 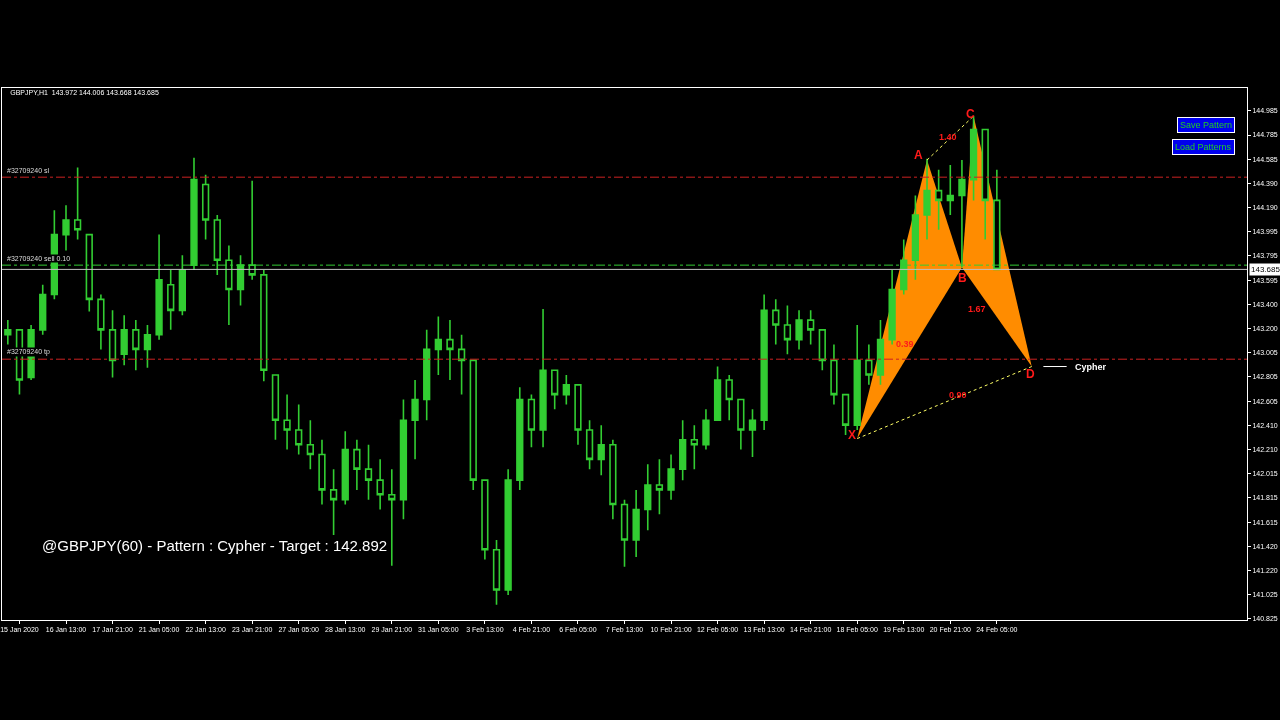 What do you see at coordinates (1206, 125) in the screenshot?
I see `annotation: Save Pattern` at bounding box center [1206, 125].